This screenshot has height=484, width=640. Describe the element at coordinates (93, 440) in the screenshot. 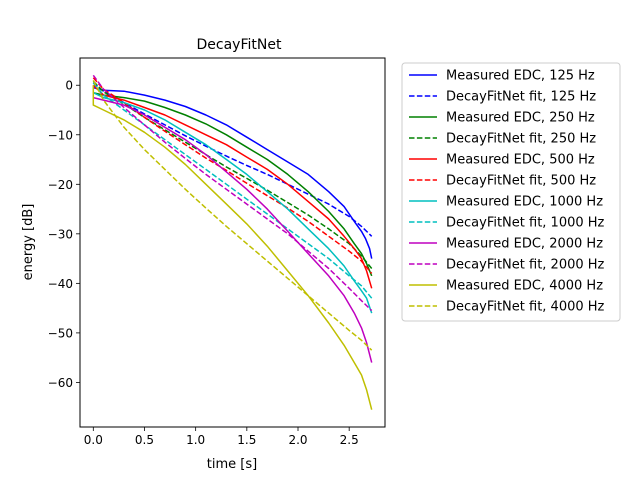

I see `x-tick-label: 0.0` at that location.